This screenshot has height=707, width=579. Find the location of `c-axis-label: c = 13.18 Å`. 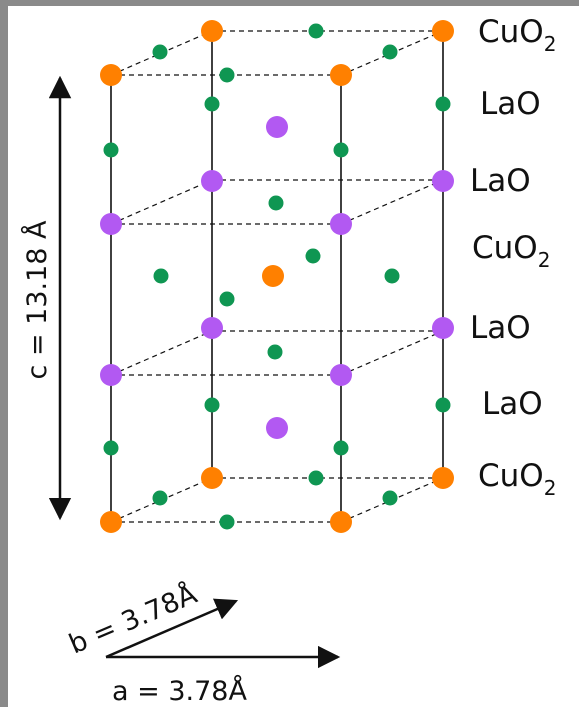

c-axis-label: c = 13.18 Å is located at coordinates (37, 300).